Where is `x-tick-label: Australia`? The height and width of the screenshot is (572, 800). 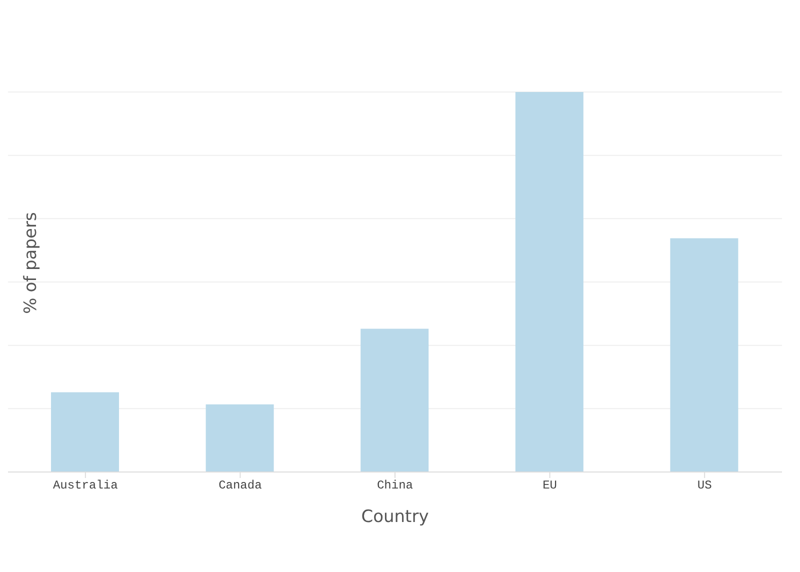 x-tick-label: Australia is located at coordinates (85, 485).